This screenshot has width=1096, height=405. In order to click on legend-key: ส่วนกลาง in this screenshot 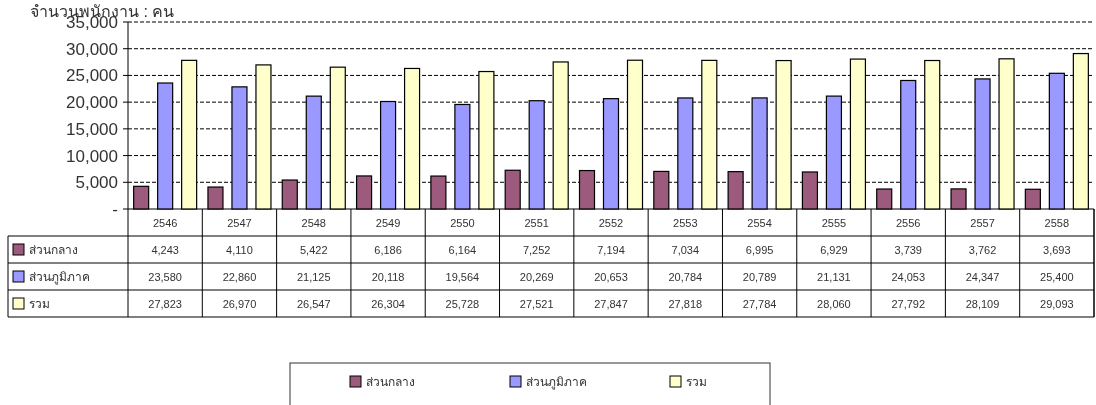, I will do `click(45, 250)`.